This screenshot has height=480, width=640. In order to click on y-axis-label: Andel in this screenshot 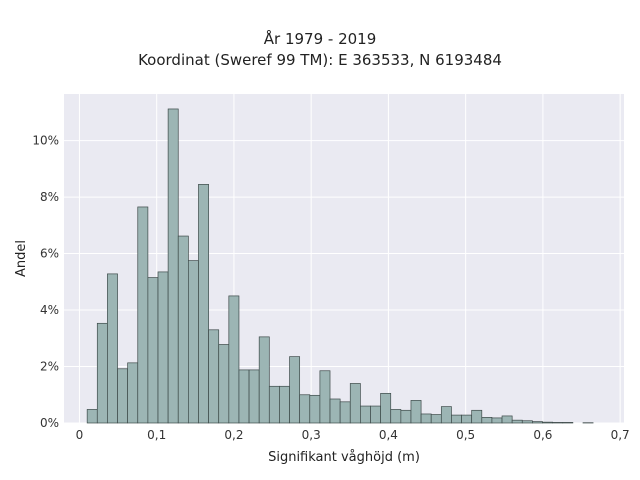, I will do `click(21, 258)`.